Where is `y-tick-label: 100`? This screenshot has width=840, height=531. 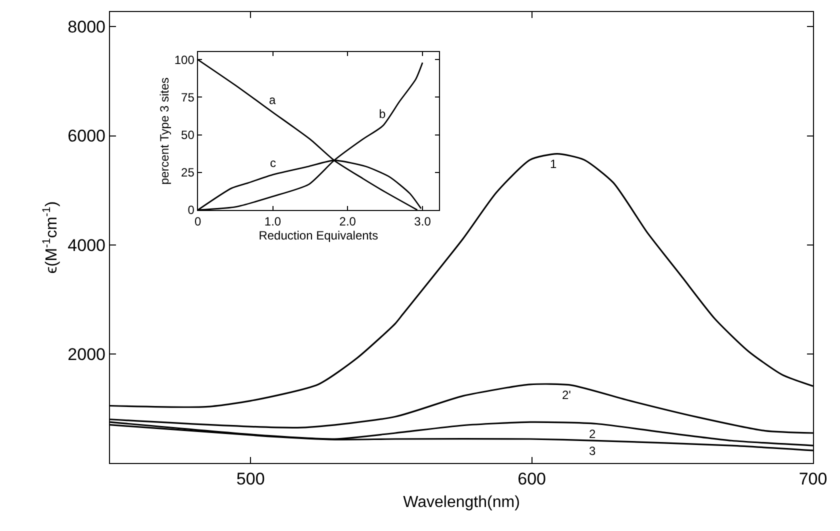
y-tick-label: 100 is located at coordinates (184, 59).